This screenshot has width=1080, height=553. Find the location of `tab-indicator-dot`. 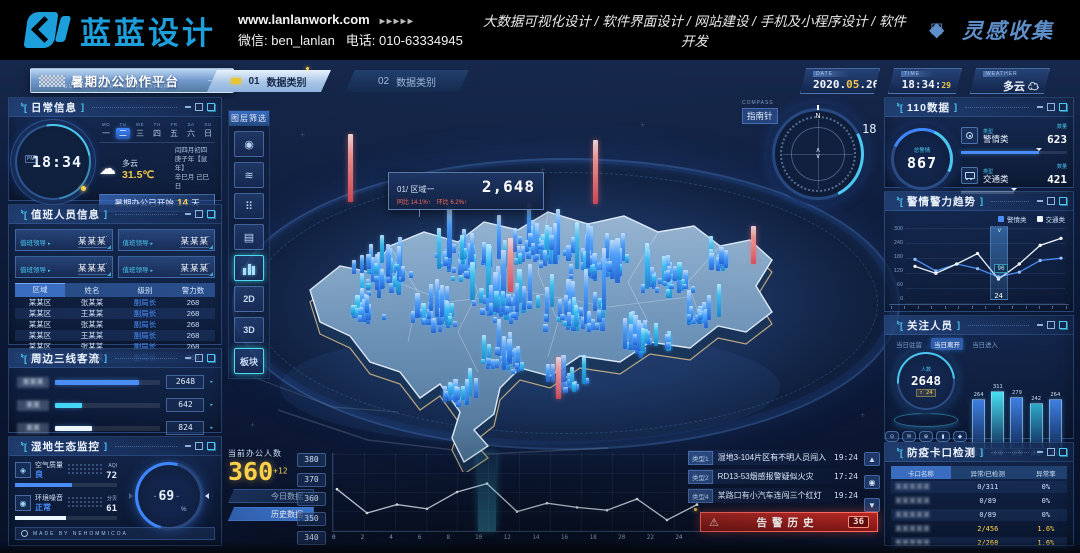

tab-indicator-dot is located at coordinates (307, 68).